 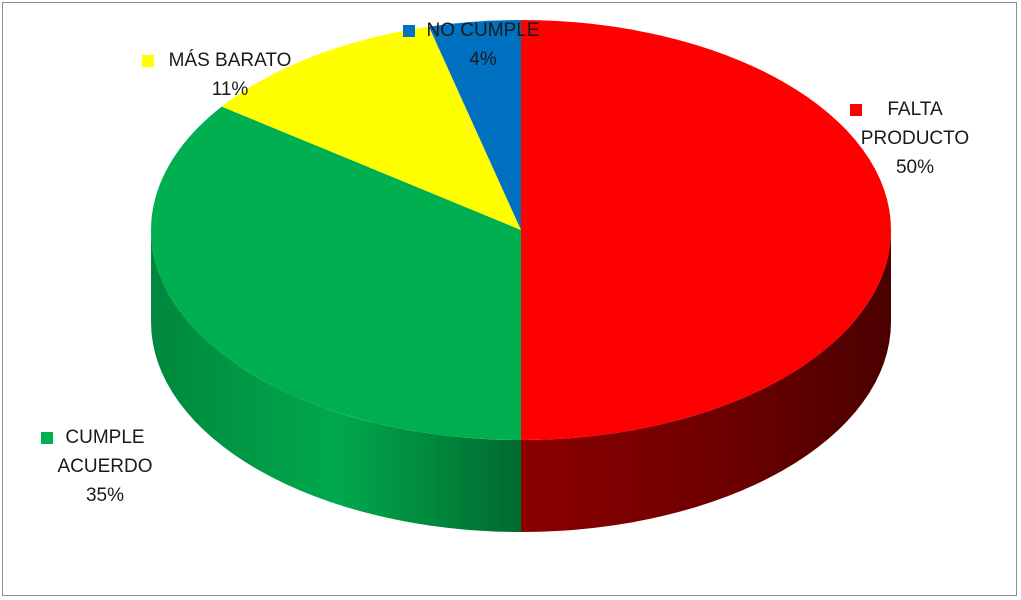 I want to click on legend-key-no-cumple, so click(x=409, y=31).